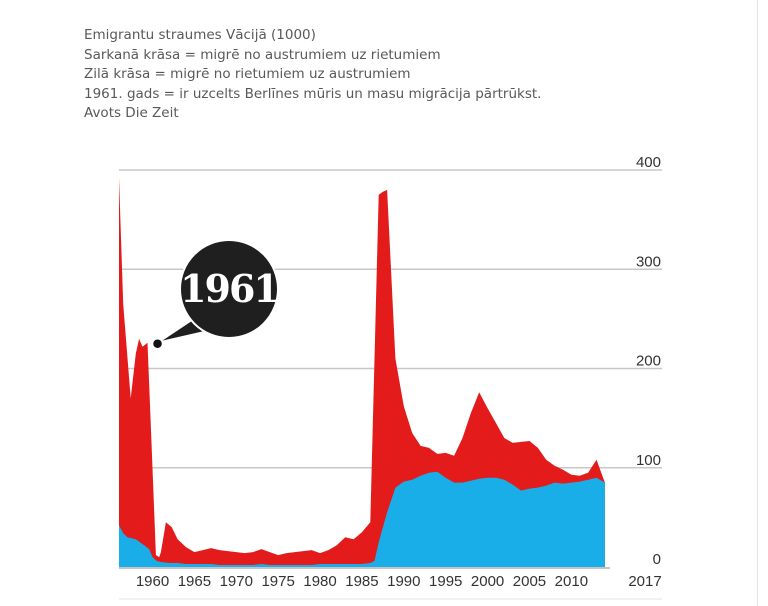  I want to click on annotation-label: 1961, so click(229, 288).